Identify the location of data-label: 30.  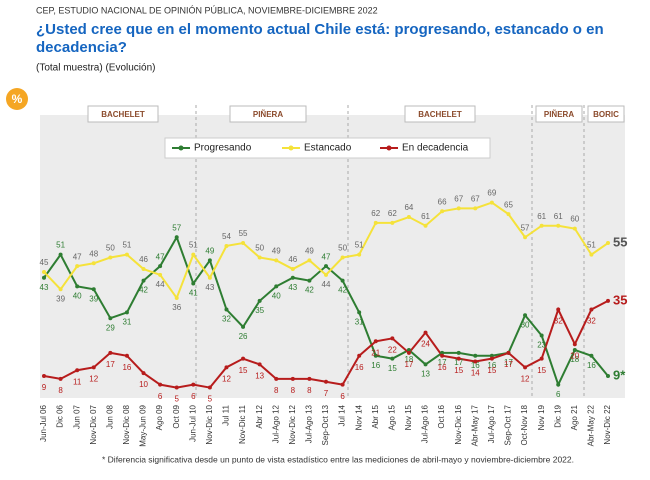
(525, 324).